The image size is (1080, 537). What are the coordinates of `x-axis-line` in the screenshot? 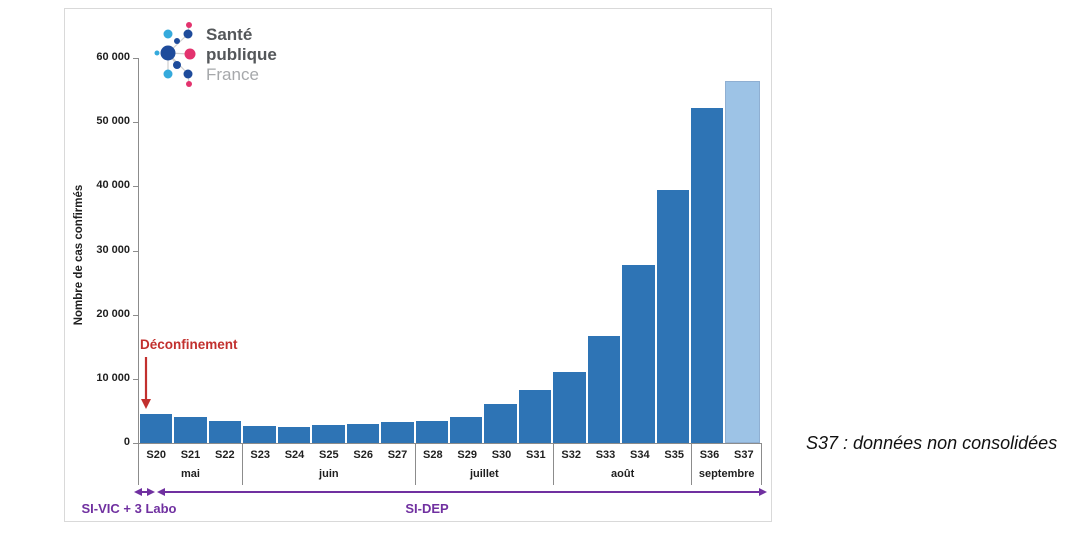 It's located at (450, 443).